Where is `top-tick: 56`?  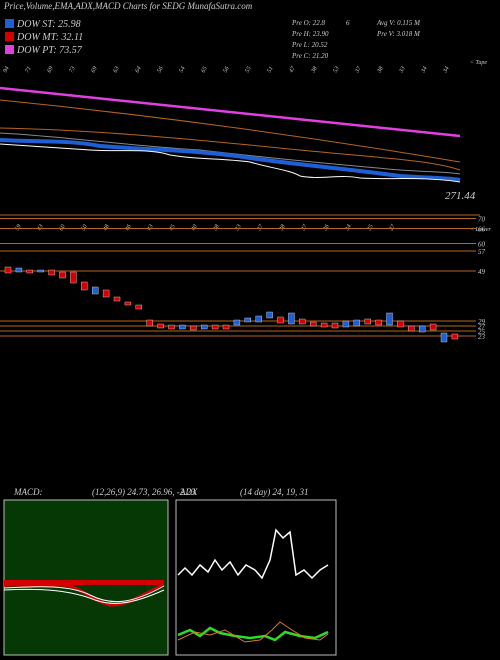 top-tick: 56 is located at coordinates (161, 70).